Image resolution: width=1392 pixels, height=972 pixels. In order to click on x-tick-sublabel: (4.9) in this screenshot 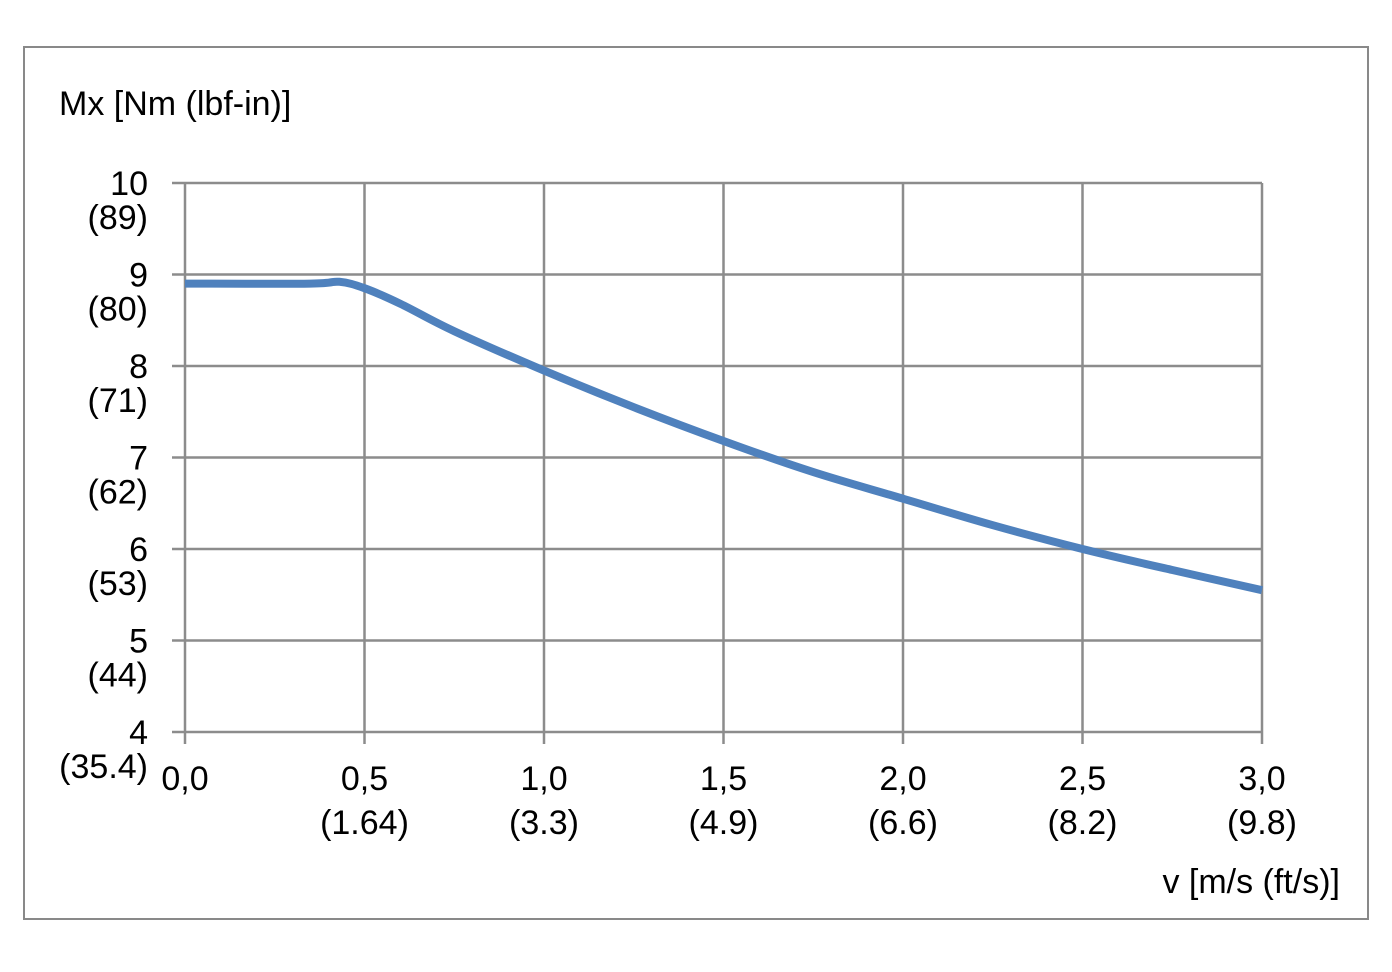, I will do `click(724, 823)`.